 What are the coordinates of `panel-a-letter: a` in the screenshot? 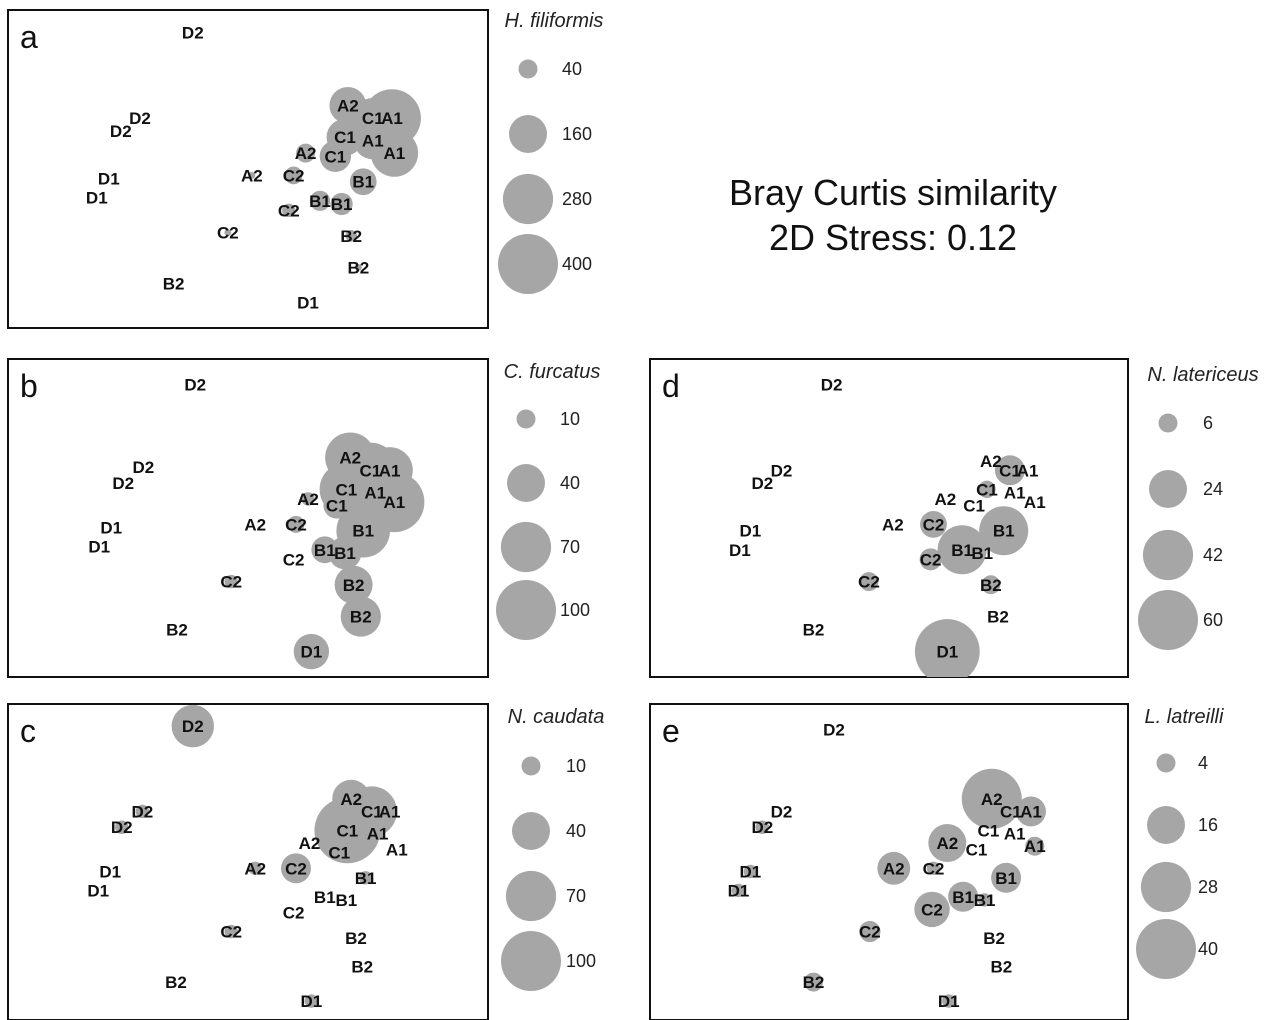 It's located at (29, 37).